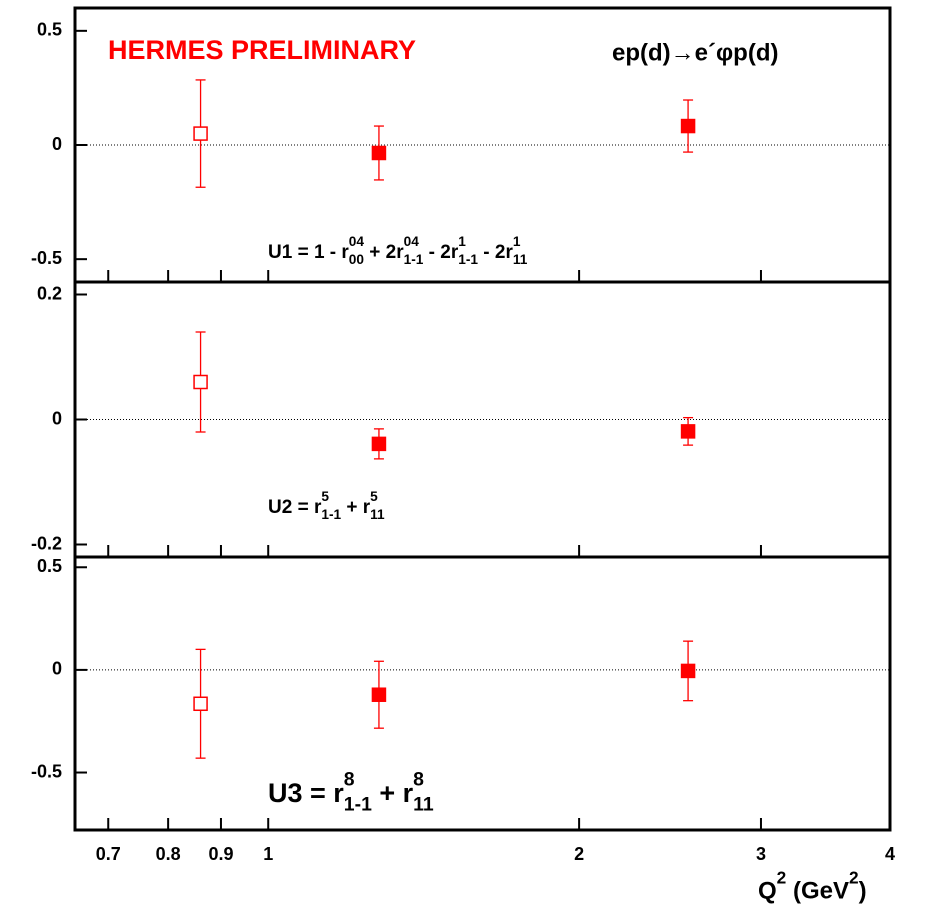 This screenshot has width=938, height=912. What do you see at coordinates (262, 50) in the screenshot?
I see `annotation: HERMES PRELIMINARY` at bounding box center [262, 50].